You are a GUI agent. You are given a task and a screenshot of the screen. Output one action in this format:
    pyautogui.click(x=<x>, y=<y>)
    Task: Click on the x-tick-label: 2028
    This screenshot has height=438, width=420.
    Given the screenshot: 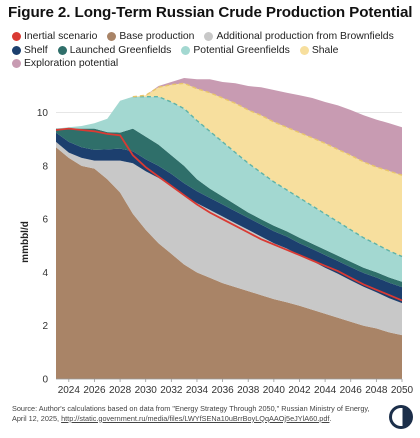 What is the action you would take?
    pyautogui.click(x=120, y=390)
    